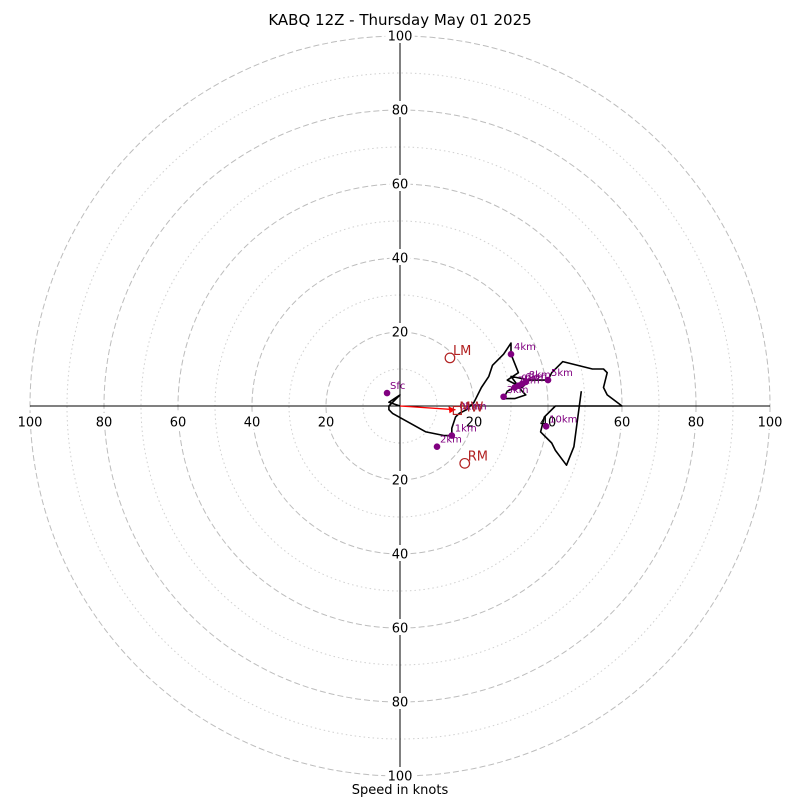 This screenshot has height=800, width=800. I want to click on height-label-9km: 9km, so click(532, 379).